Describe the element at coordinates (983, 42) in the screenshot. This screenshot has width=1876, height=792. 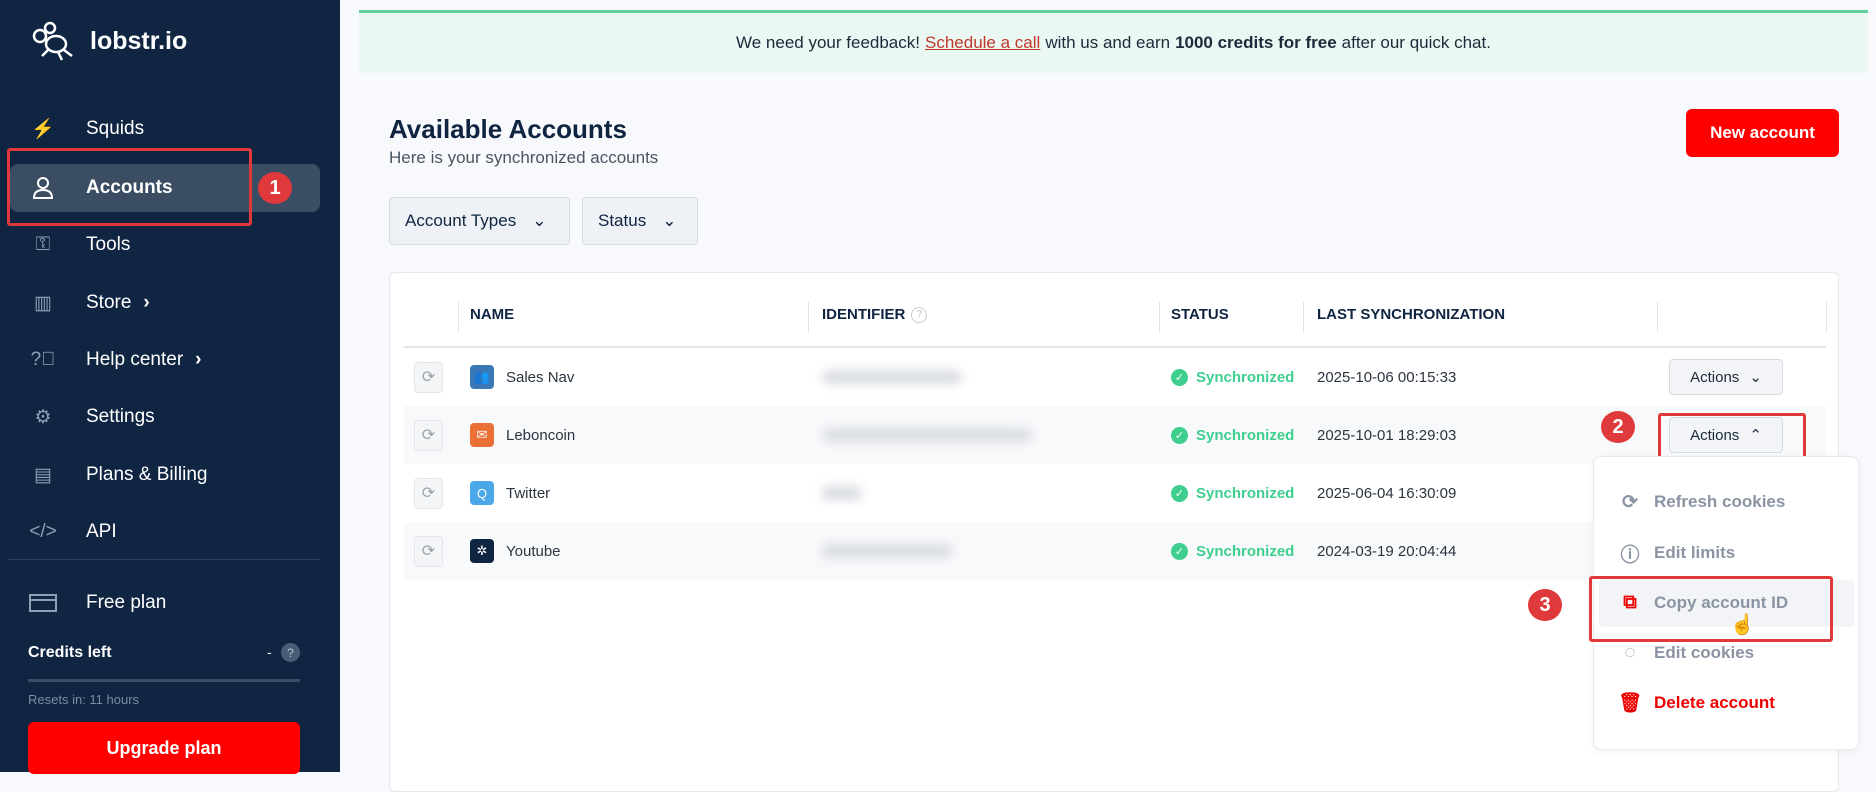
I see `schedule-call-link: Schedule a call` at that location.